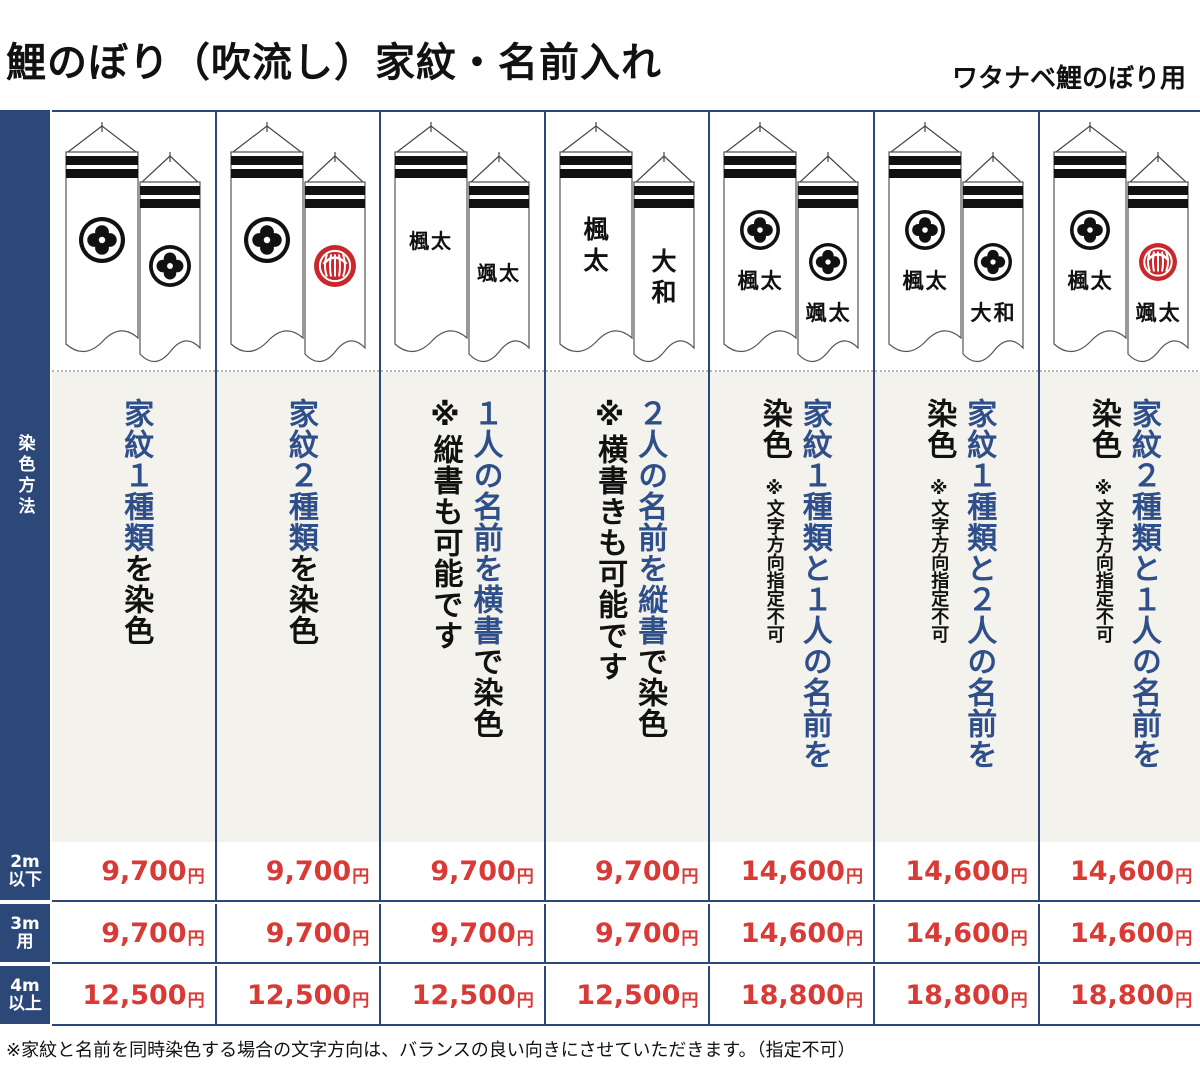  Describe the element at coordinates (25, 880) in the screenshot. I see `size-qualifier: 以下` at that location.